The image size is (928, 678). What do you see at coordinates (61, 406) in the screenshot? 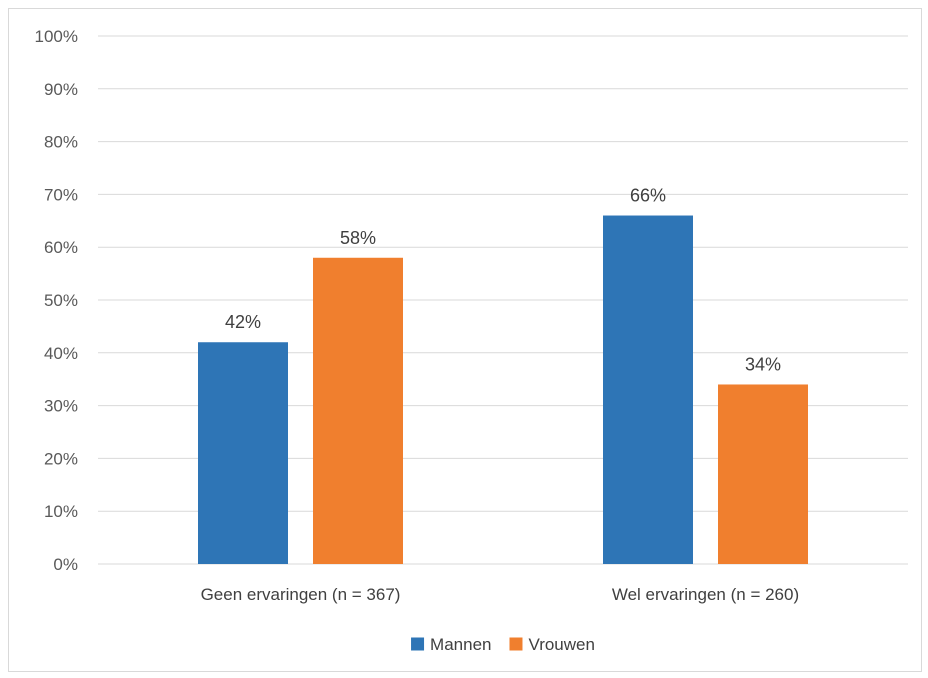
I see `y-tick-label: 30%` at bounding box center [61, 406].